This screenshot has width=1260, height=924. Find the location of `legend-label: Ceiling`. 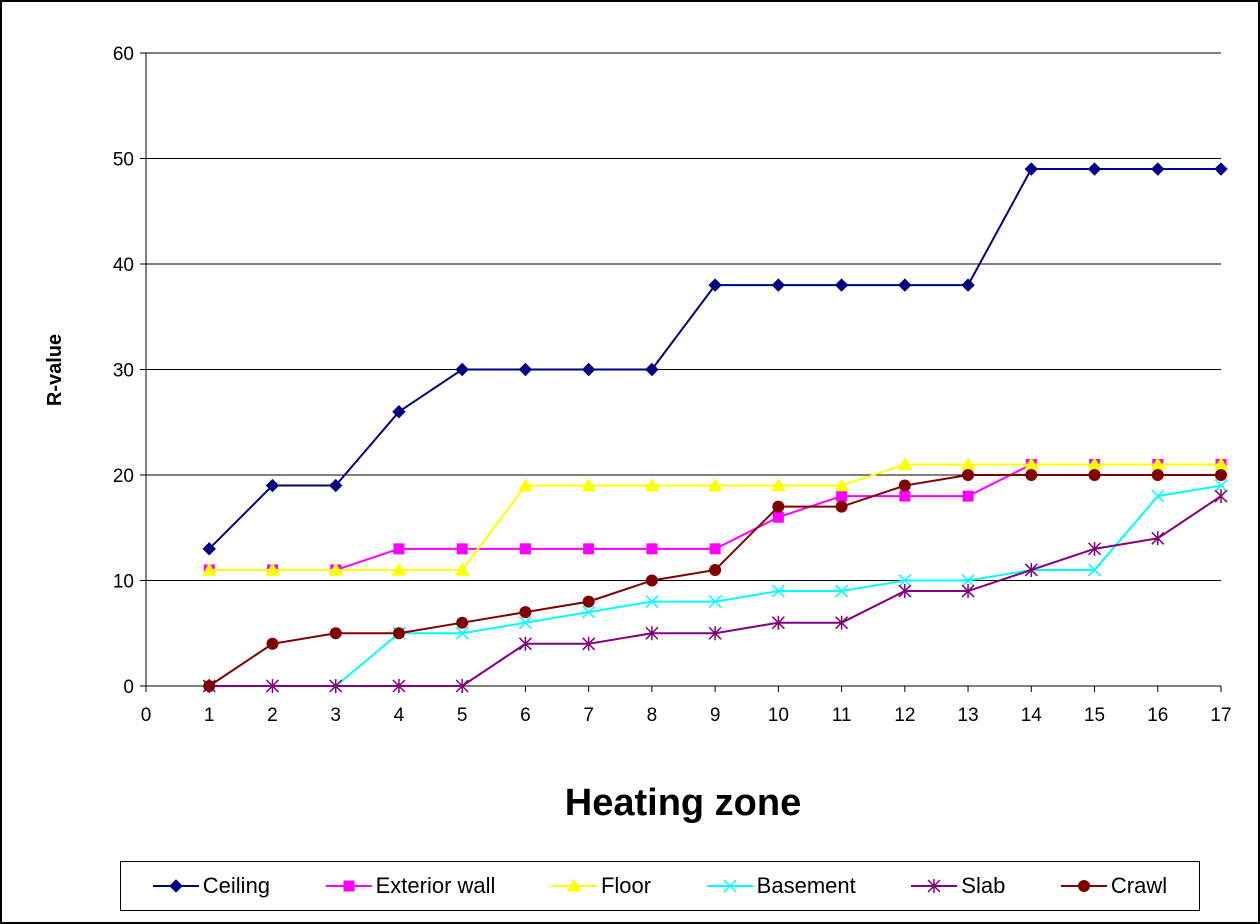

legend-label: Ceiling is located at coordinates (236, 885).